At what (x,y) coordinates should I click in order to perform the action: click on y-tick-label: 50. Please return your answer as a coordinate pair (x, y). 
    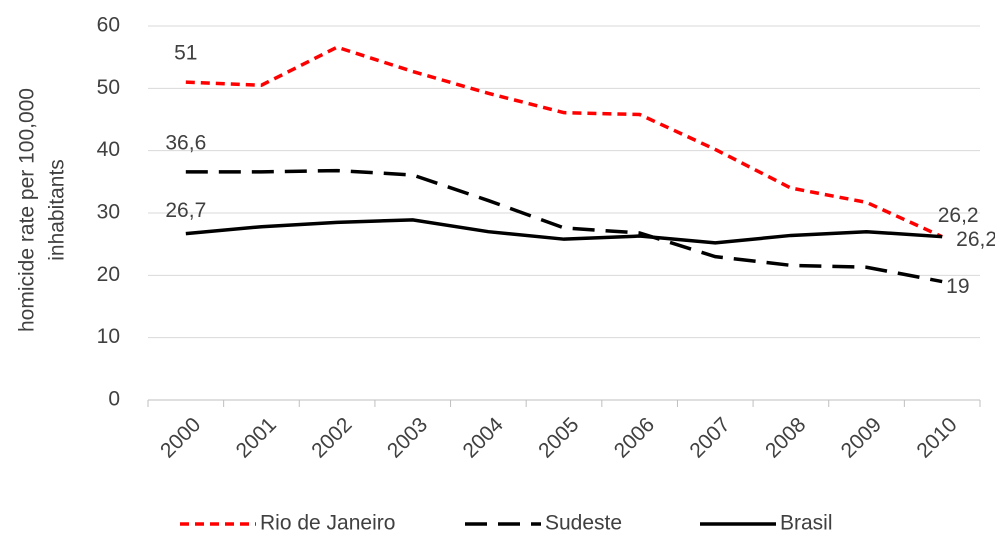
    Looking at the image, I should click on (108, 87).